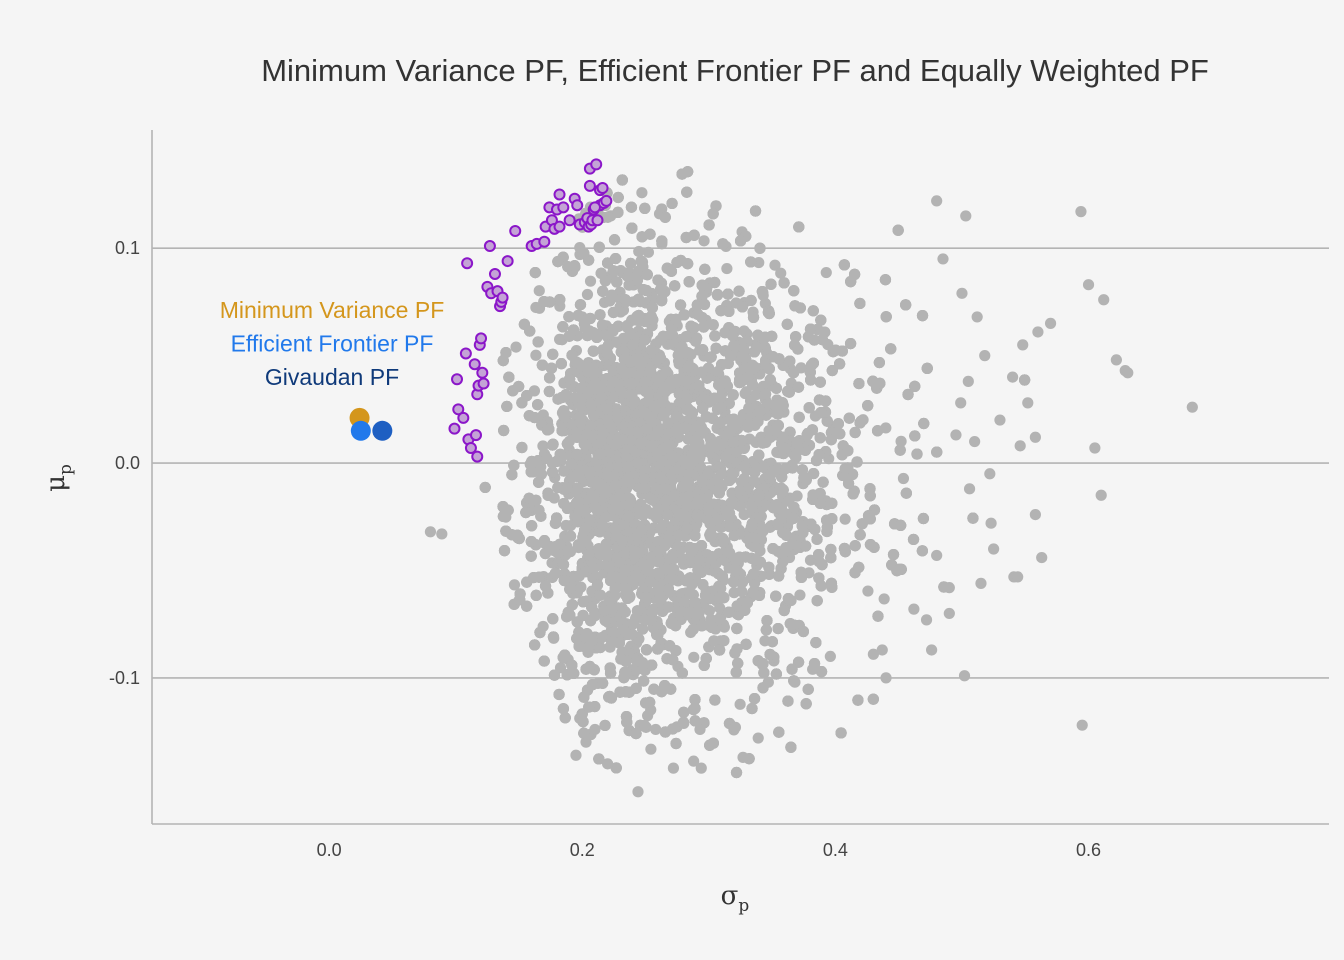 The image size is (1344, 960). I want to click on x-tick-label: 0.2, so click(582, 850).